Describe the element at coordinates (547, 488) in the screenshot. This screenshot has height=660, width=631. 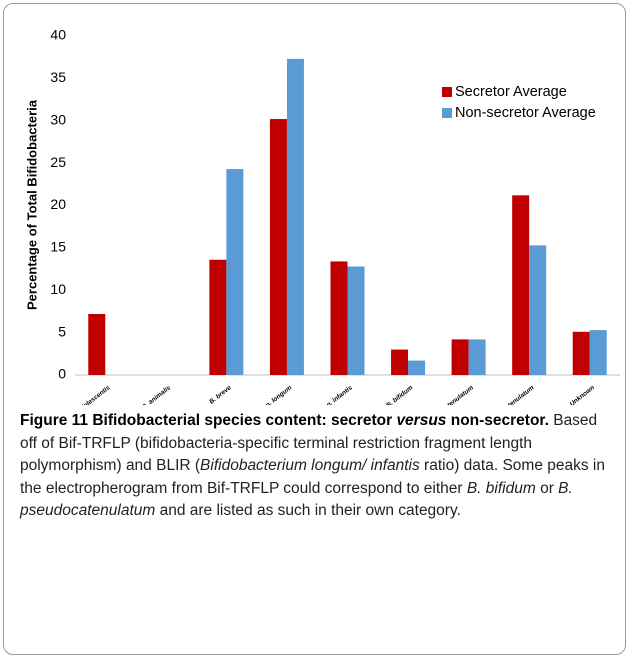
I see `caption-run: or` at that location.